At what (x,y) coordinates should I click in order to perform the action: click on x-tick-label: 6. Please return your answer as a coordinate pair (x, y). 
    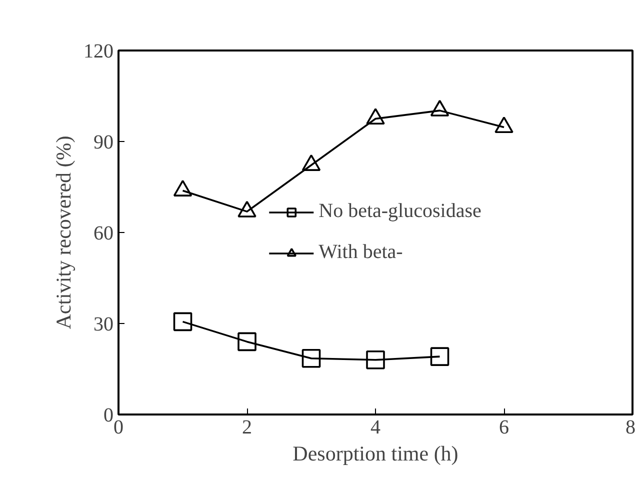
    Looking at the image, I should click on (504, 427).